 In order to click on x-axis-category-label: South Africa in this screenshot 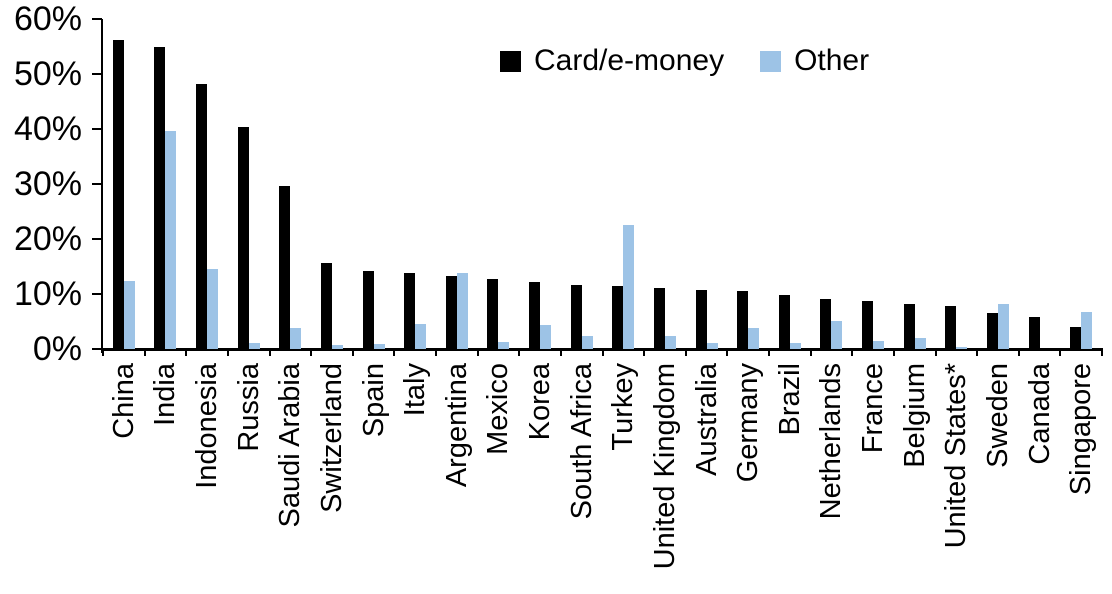, I will do `click(582, 441)`.